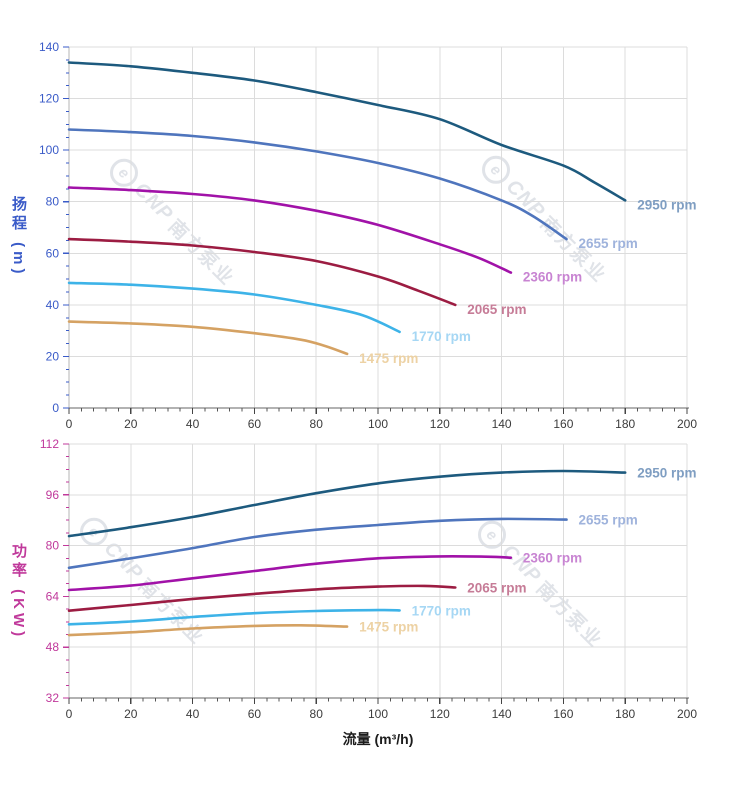  What do you see at coordinates (18, 592) in the screenshot?
I see `power-axis-title: 功率 (KW)` at bounding box center [18, 592].